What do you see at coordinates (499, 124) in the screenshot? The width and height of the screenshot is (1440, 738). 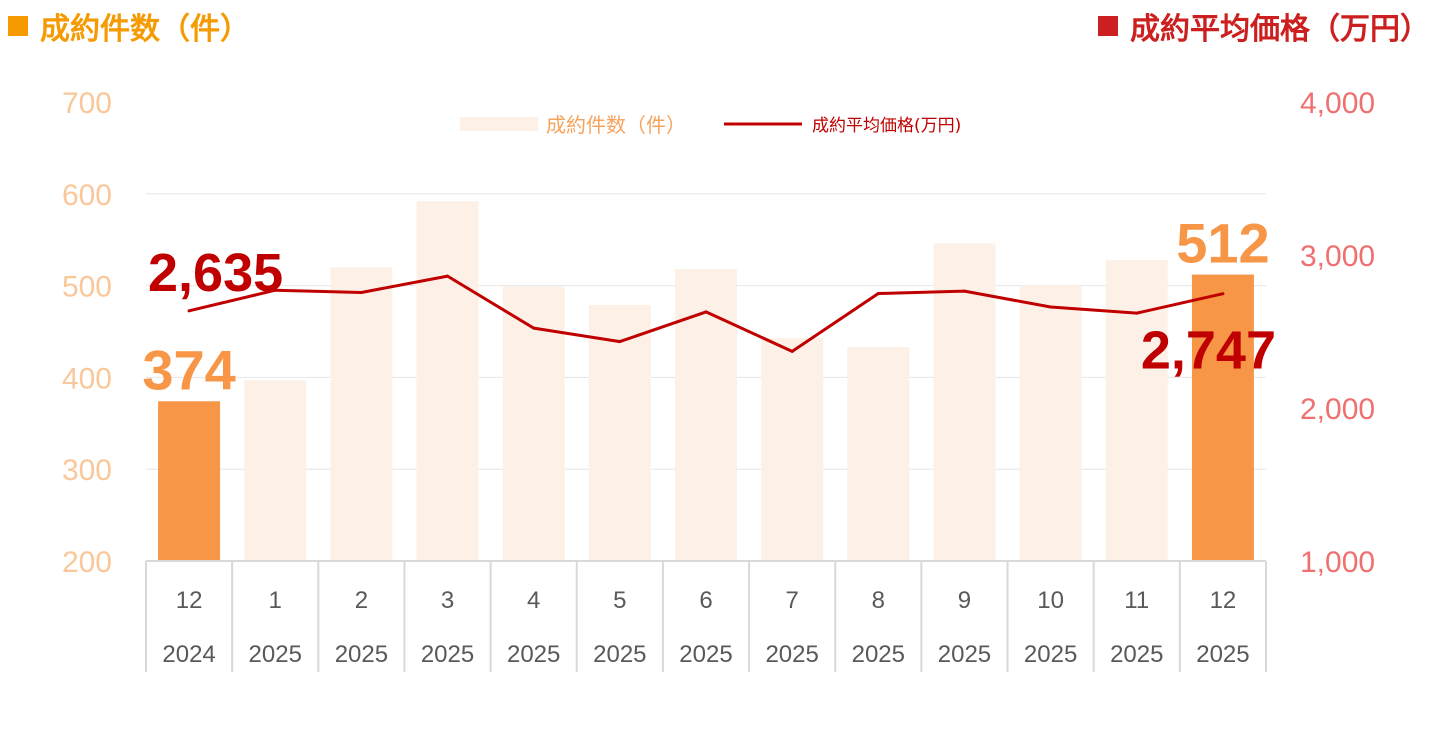 I see `legend-bar-swatch` at bounding box center [499, 124].